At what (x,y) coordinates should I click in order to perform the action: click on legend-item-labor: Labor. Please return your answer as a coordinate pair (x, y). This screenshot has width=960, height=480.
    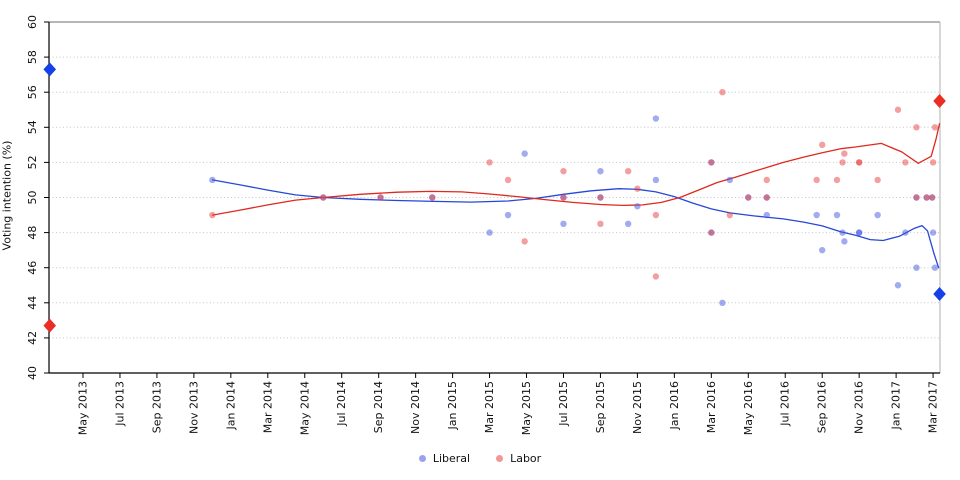
    Looking at the image, I should click on (518, 458).